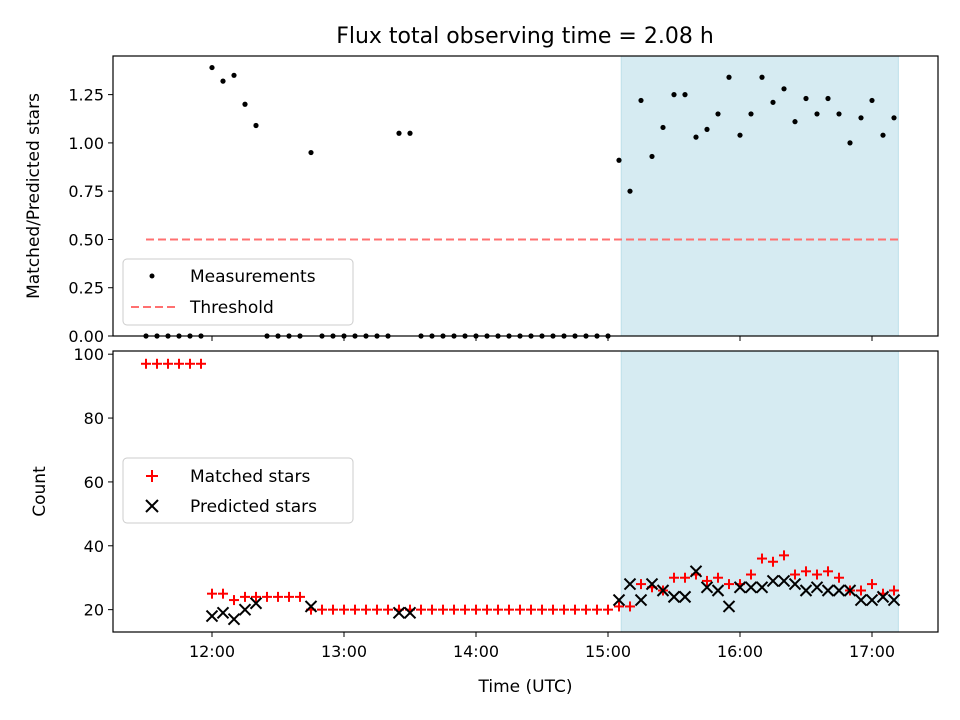 This screenshot has width=960, height=720. What do you see at coordinates (253, 507) in the screenshot?
I see `predicted-stars-legend-label: Predicted stars` at bounding box center [253, 507].